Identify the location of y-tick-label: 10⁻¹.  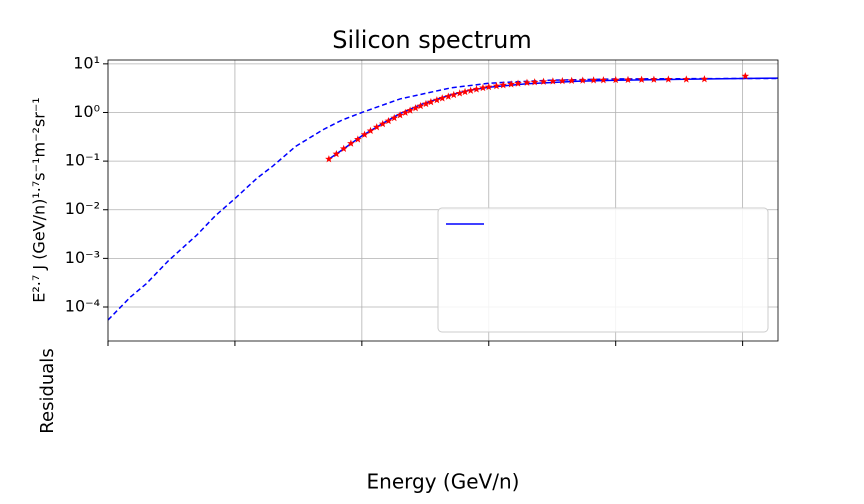
(82, 160).